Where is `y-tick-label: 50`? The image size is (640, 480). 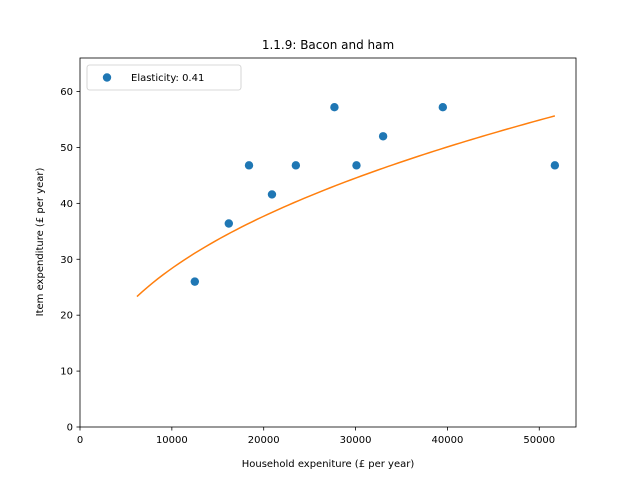 y-tick-label: 50 is located at coordinates (66, 148).